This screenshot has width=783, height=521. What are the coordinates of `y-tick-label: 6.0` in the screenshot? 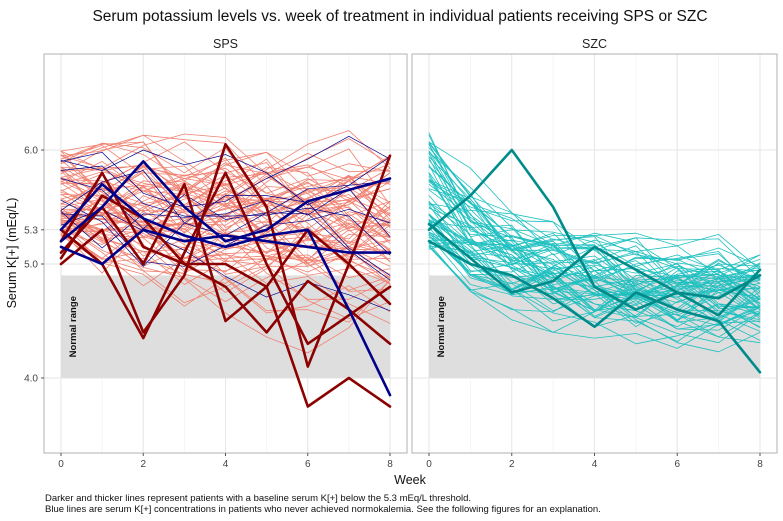 It's located at (31, 151).